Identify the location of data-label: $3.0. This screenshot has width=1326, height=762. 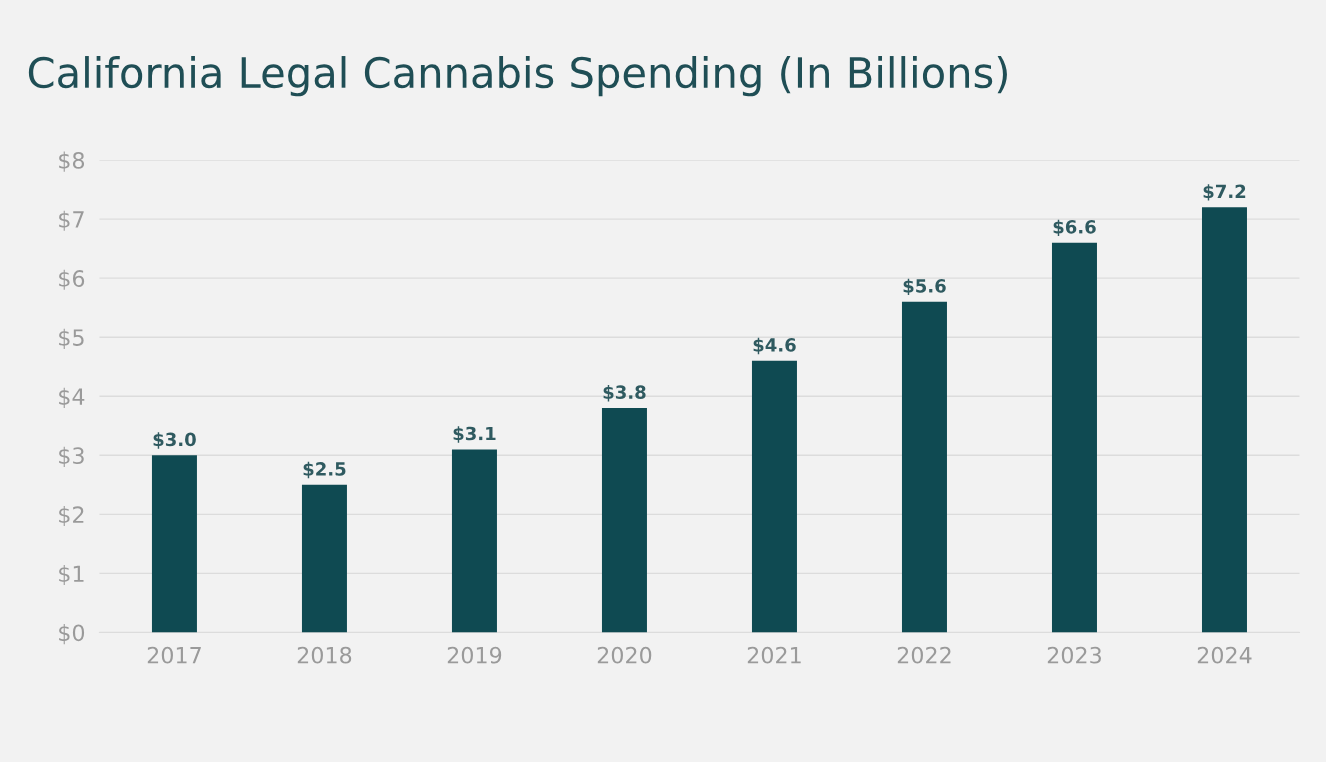
(174, 440).